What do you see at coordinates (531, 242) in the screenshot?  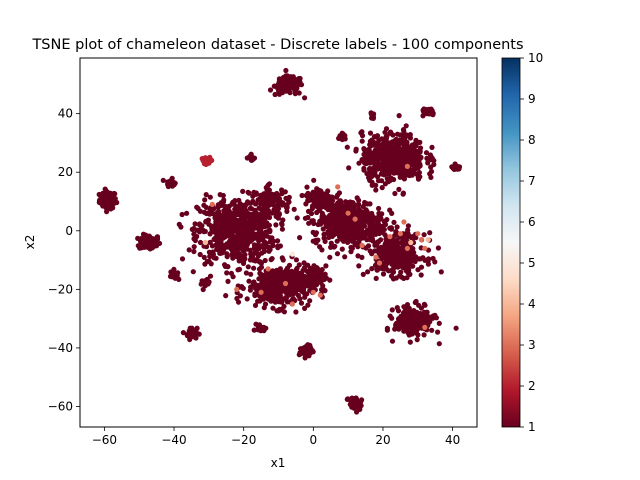 I see `colorbar-axis: 1 2 3 4 5 6 7 8 9 10` at bounding box center [531, 242].